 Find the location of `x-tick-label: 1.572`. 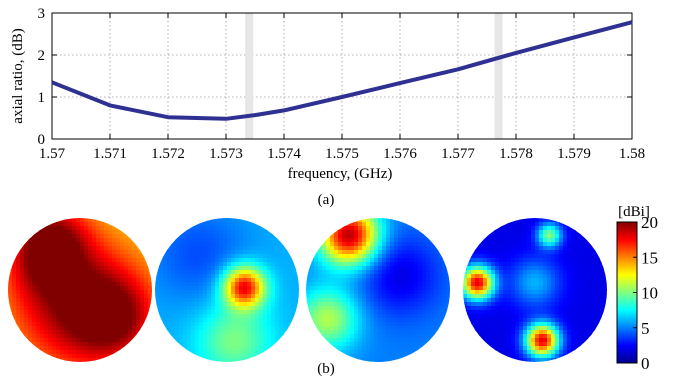

x-tick-label: 1.572 is located at coordinates (168, 154).